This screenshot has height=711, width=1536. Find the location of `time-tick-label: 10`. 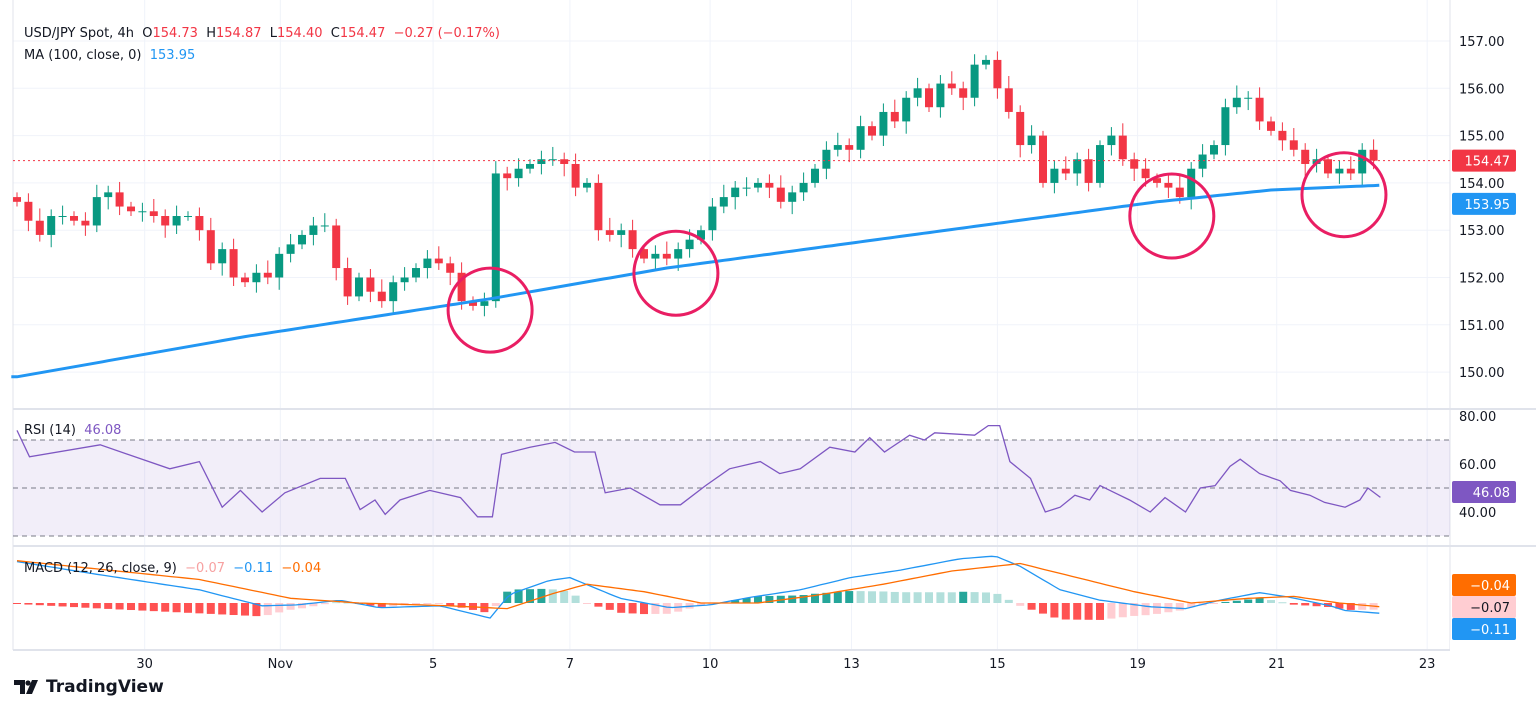

time-tick-label: 10 is located at coordinates (710, 664).